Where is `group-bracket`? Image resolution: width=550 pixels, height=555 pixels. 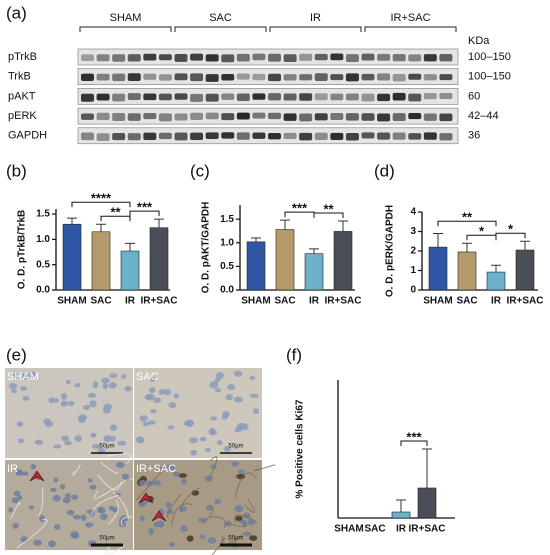 group-bracket is located at coordinates (315, 29).